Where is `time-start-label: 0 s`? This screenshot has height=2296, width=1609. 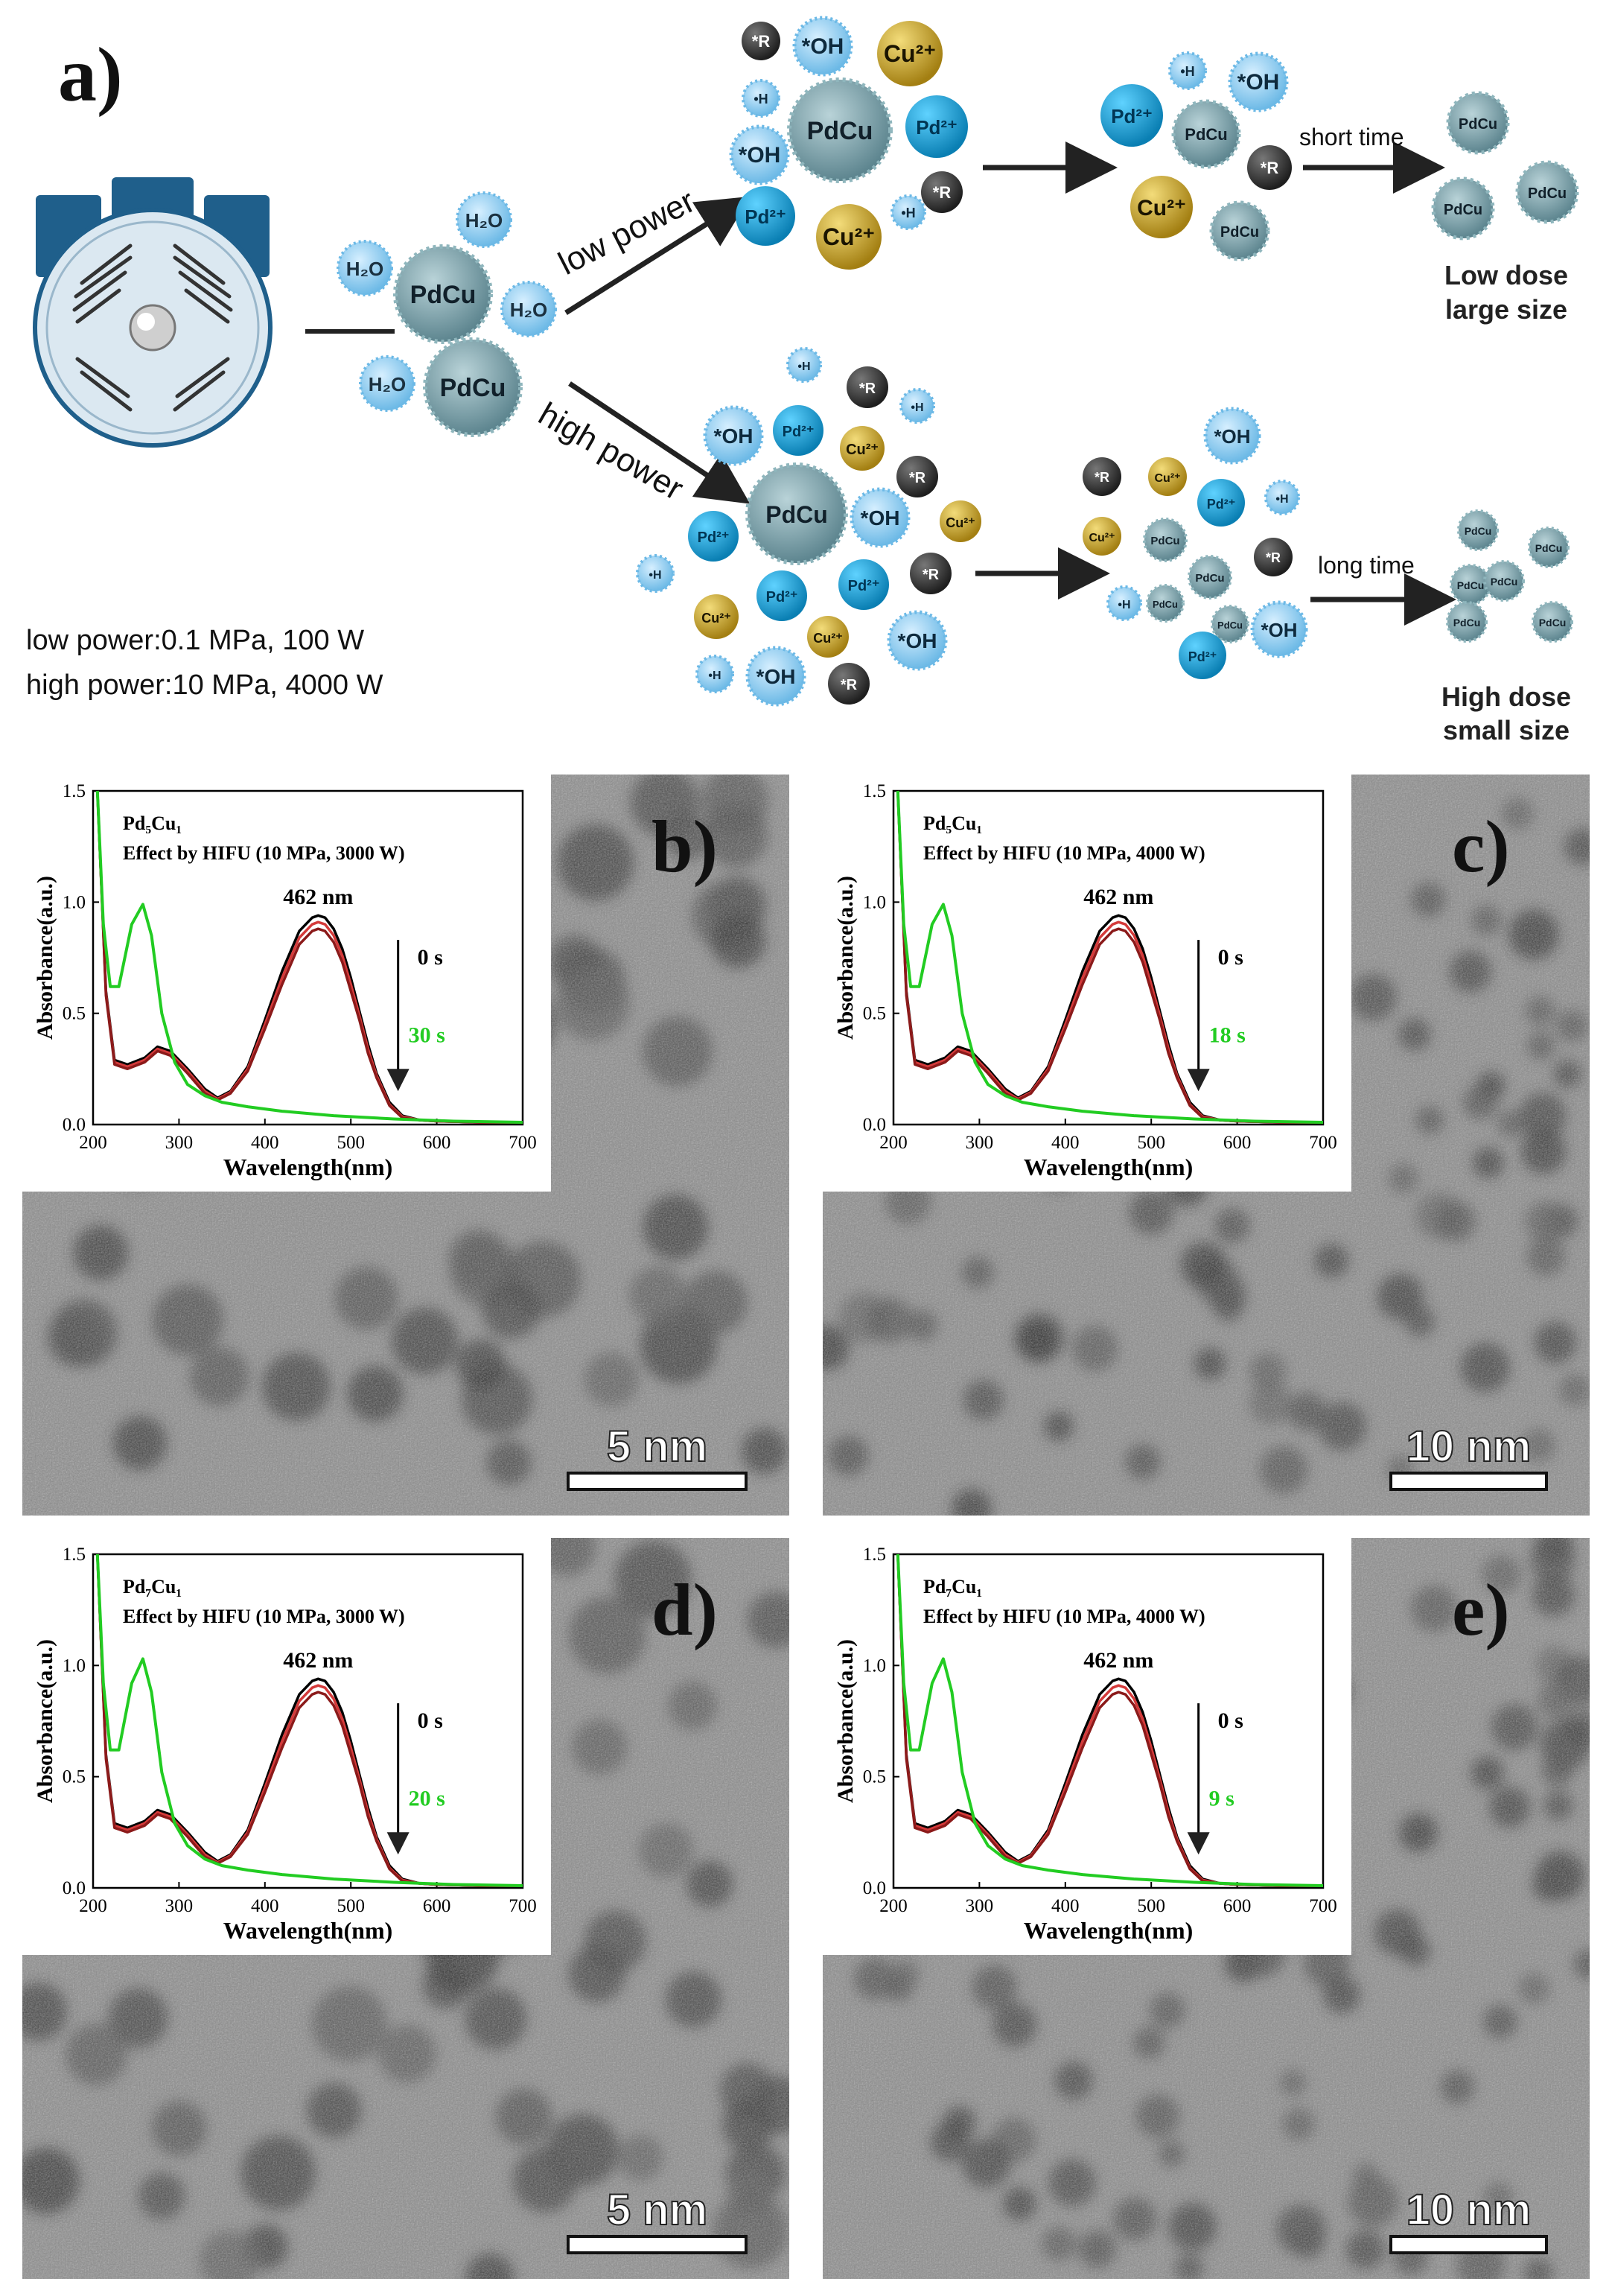 time-start-label: 0 s is located at coordinates (430, 957).